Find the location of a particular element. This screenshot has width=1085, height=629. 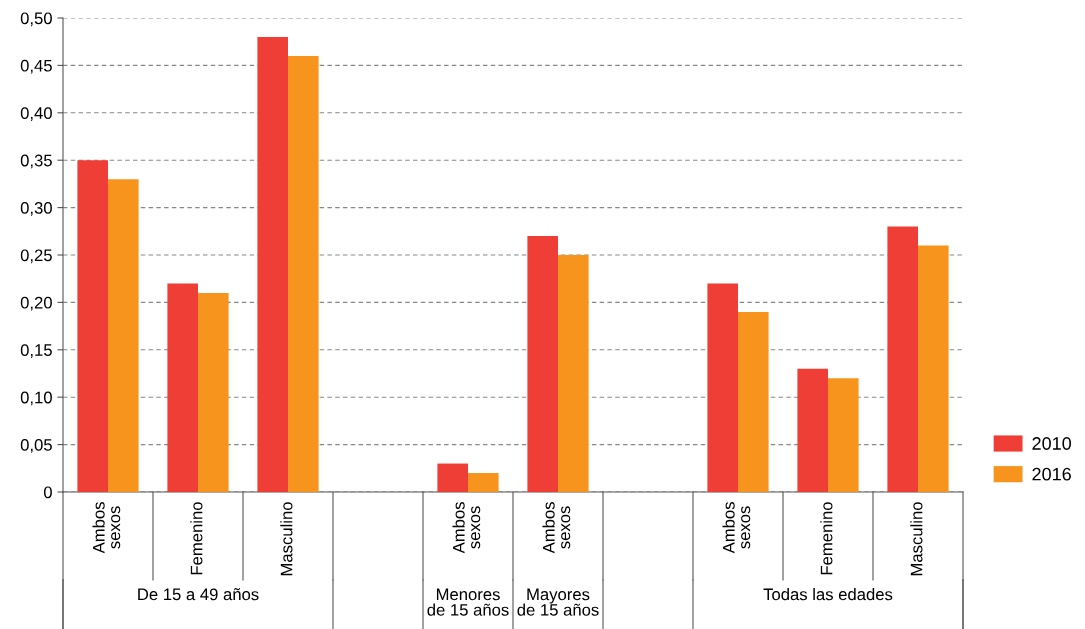

y-tick-label: 0,05 is located at coordinates (36, 446).